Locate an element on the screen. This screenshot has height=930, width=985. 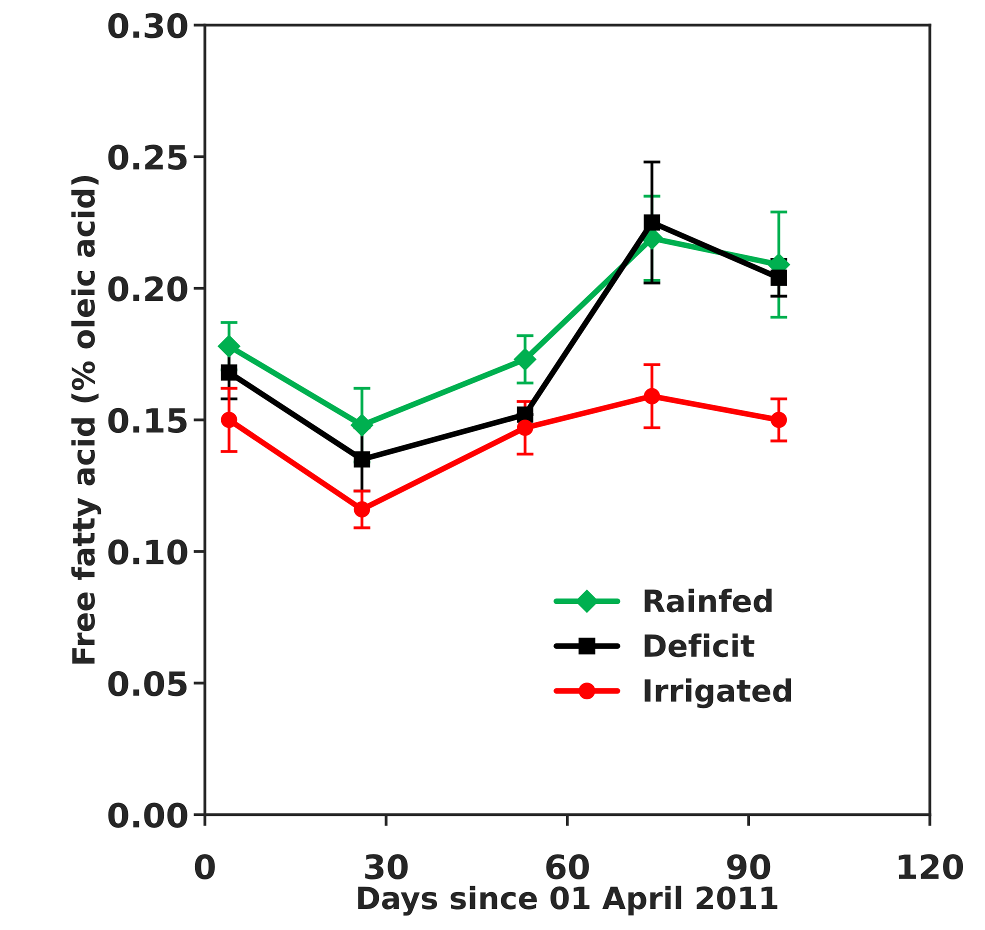
y-tick-label: 0.30 is located at coordinates (148, 25).